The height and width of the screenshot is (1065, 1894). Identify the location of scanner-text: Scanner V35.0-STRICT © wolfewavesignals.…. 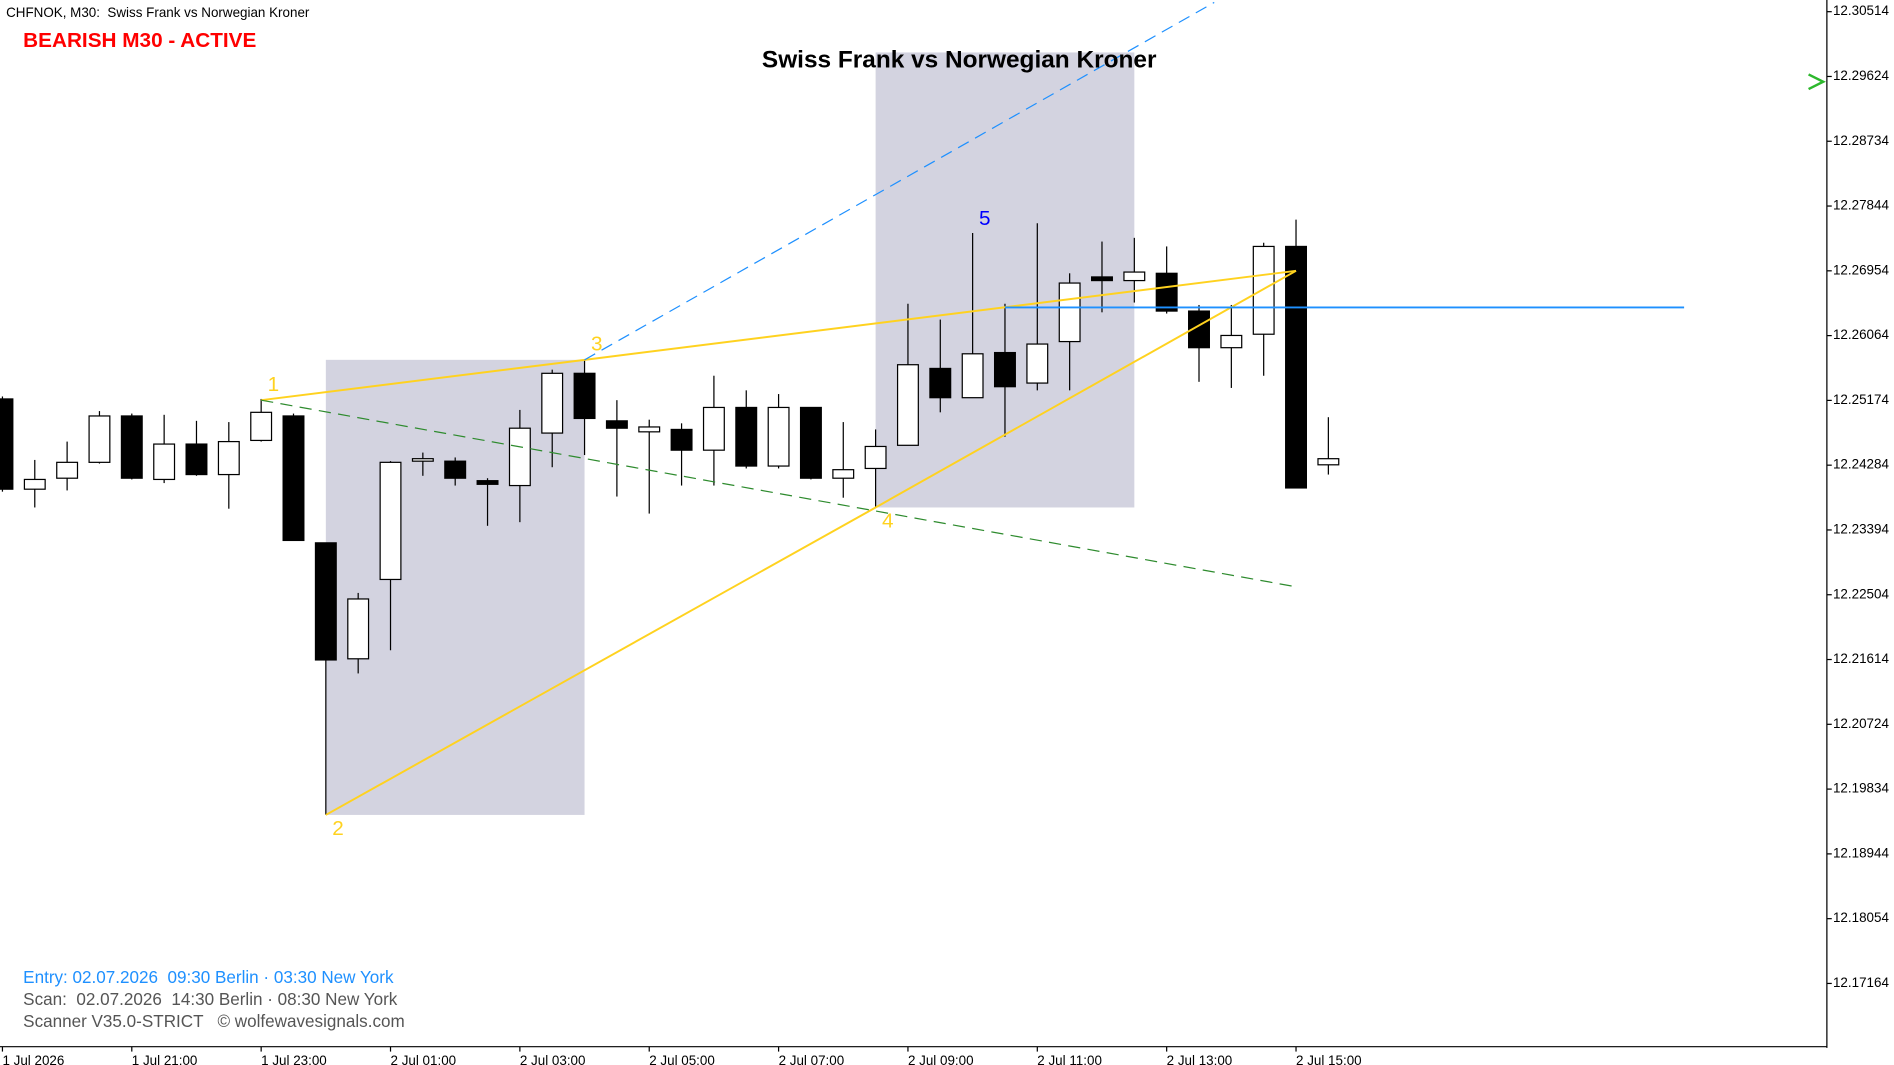
(214, 1021).